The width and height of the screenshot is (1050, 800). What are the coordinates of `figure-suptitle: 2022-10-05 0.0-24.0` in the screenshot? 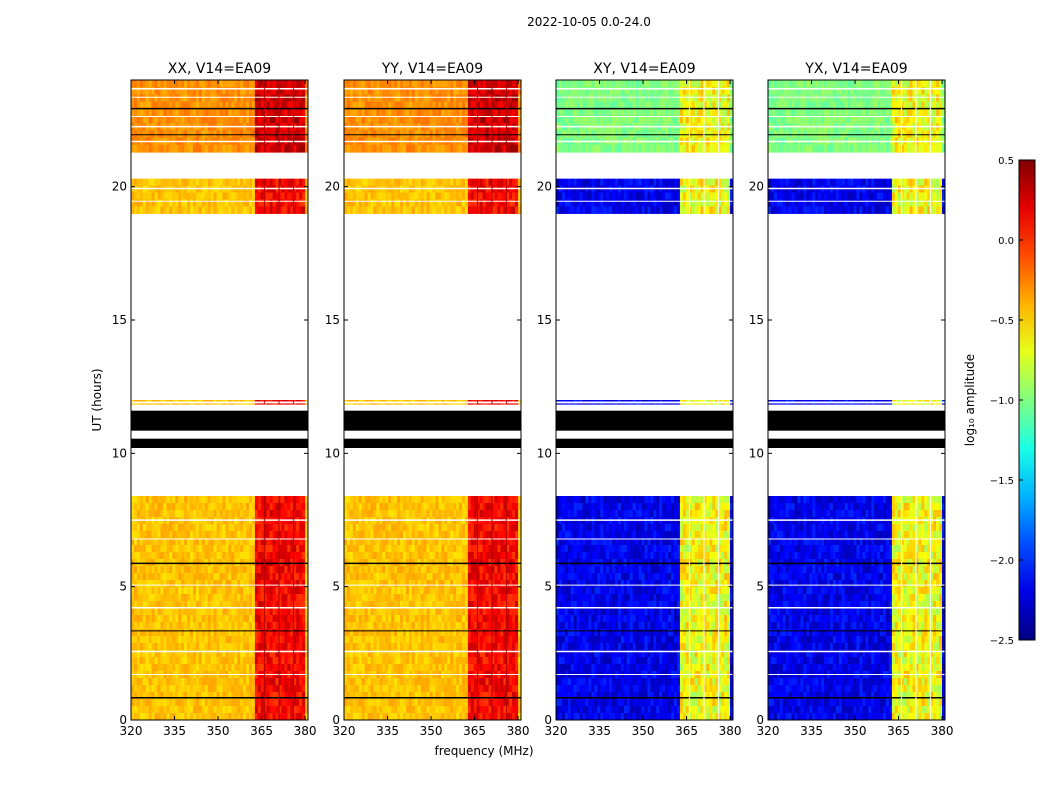 It's located at (589, 22).